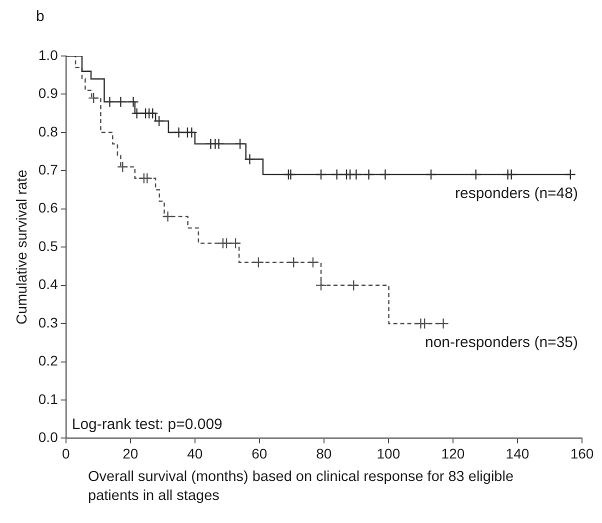 This screenshot has width=602, height=523. What do you see at coordinates (260, 453) in the screenshot?
I see `x-tick-label: 60` at bounding box center [260, 453].